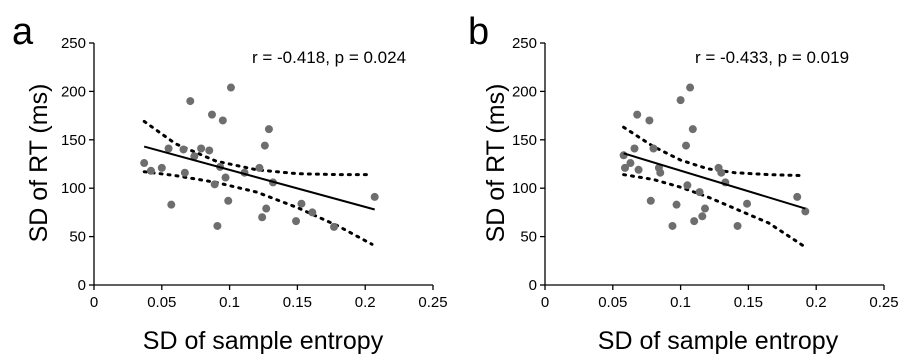 The image size is (915, 358). What do you see at coordinates (23, 32) in the screenshot?
I see `panel-letter-a: a` at bounding box center [23, 32].